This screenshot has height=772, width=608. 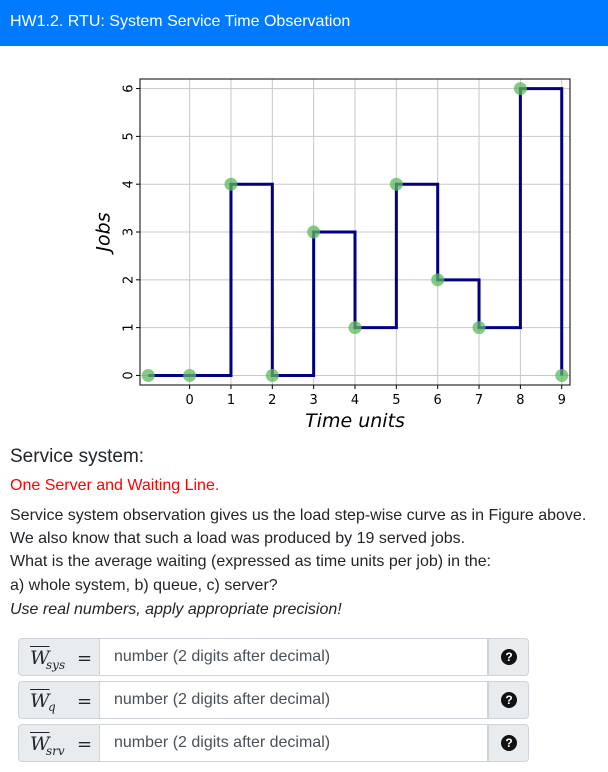 What do you see at coordinates (294, 743) in the screenshot?
I see `wsrv-input` at bounding box center [294, 743].